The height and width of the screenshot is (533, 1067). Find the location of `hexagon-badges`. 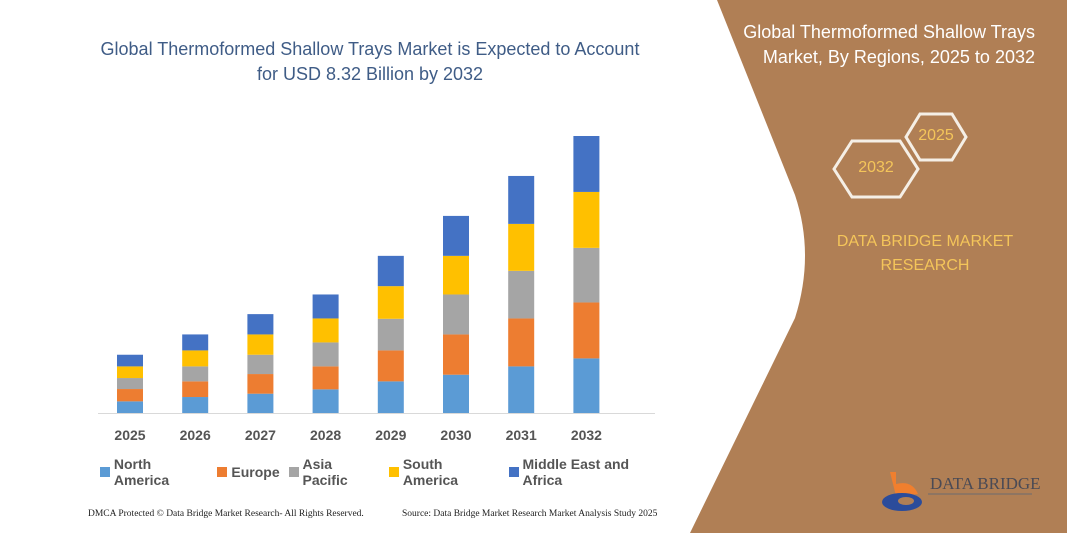

hexagon-badges is located at coordinates (900, 155).